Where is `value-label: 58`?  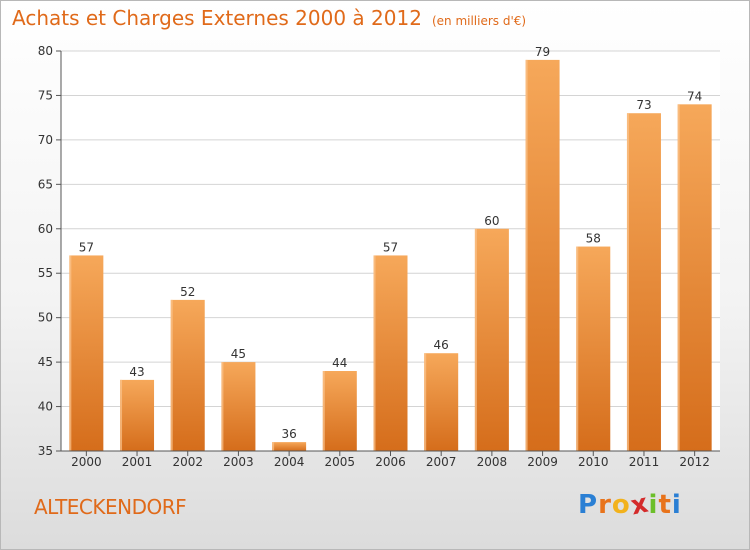
value-label: 58 is located at coordinates (593, 239).